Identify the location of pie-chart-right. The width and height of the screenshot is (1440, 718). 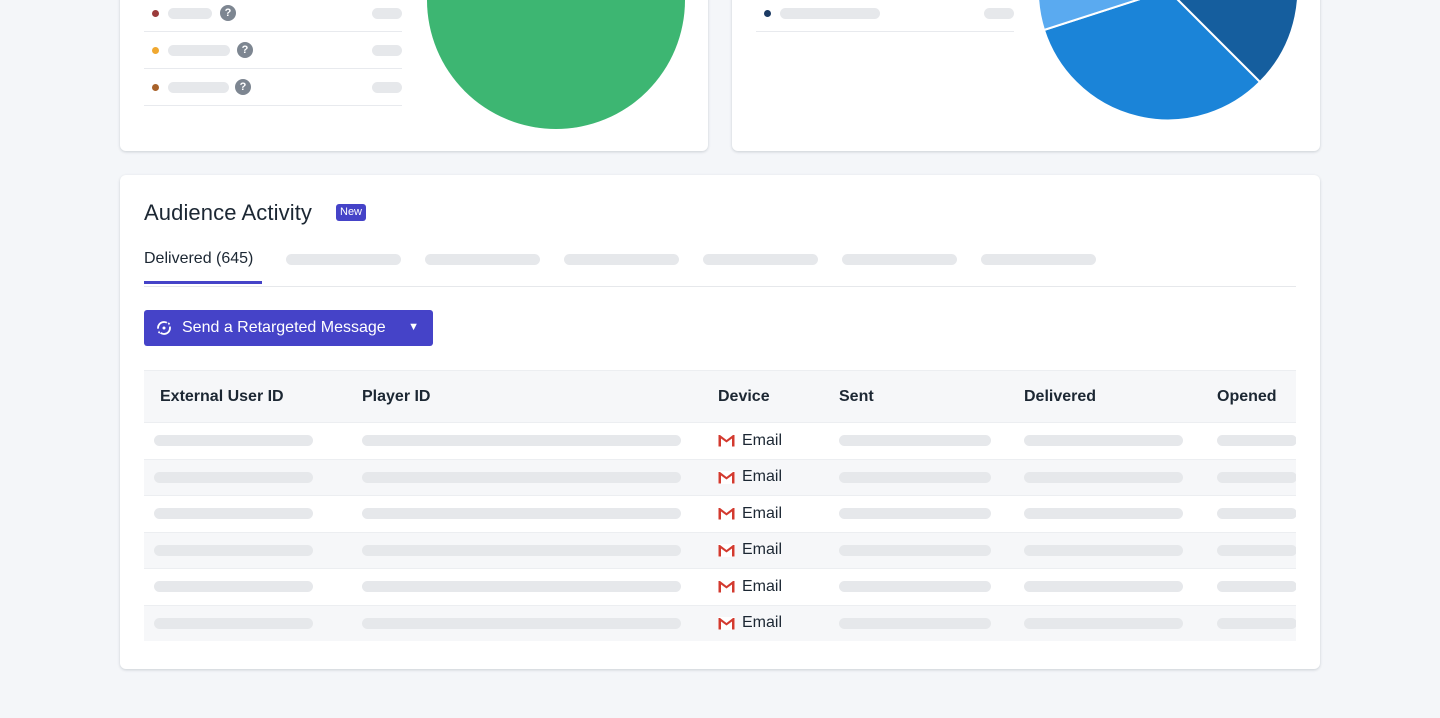
(1168, 60).